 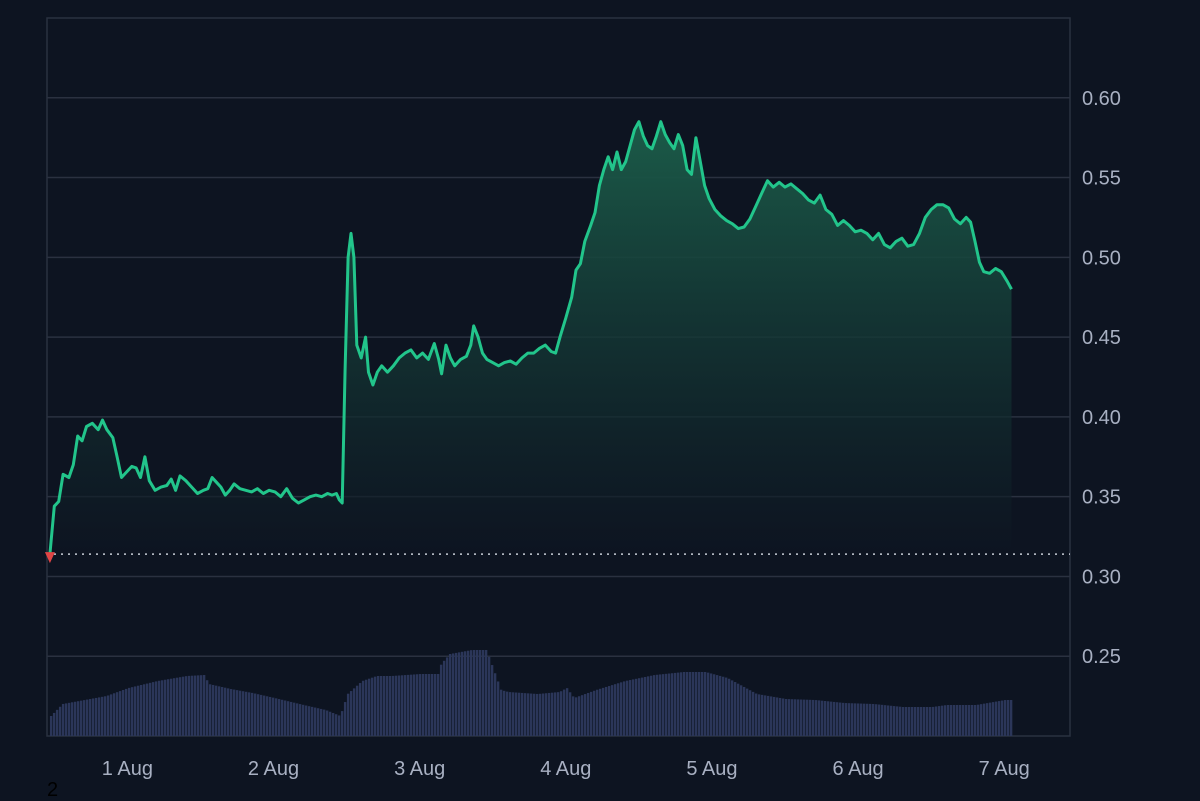 What do you see at coordinates (858, 769) in the screenshot?
I see `x-tick-label: 6 Aug` at bounding box center [858, 769].